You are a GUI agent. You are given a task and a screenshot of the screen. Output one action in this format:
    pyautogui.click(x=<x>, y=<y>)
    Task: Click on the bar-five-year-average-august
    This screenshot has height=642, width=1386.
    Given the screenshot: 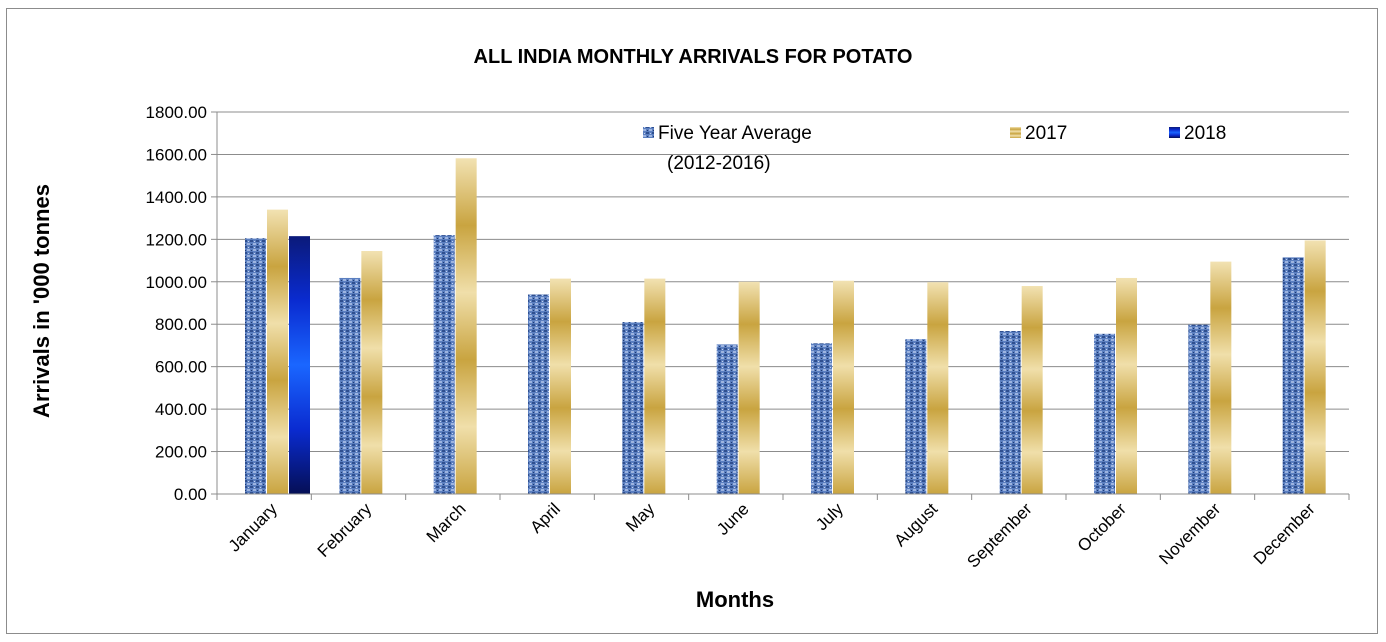 What is the action you would take?
    pyautogui.click(x=916, y=416)
    